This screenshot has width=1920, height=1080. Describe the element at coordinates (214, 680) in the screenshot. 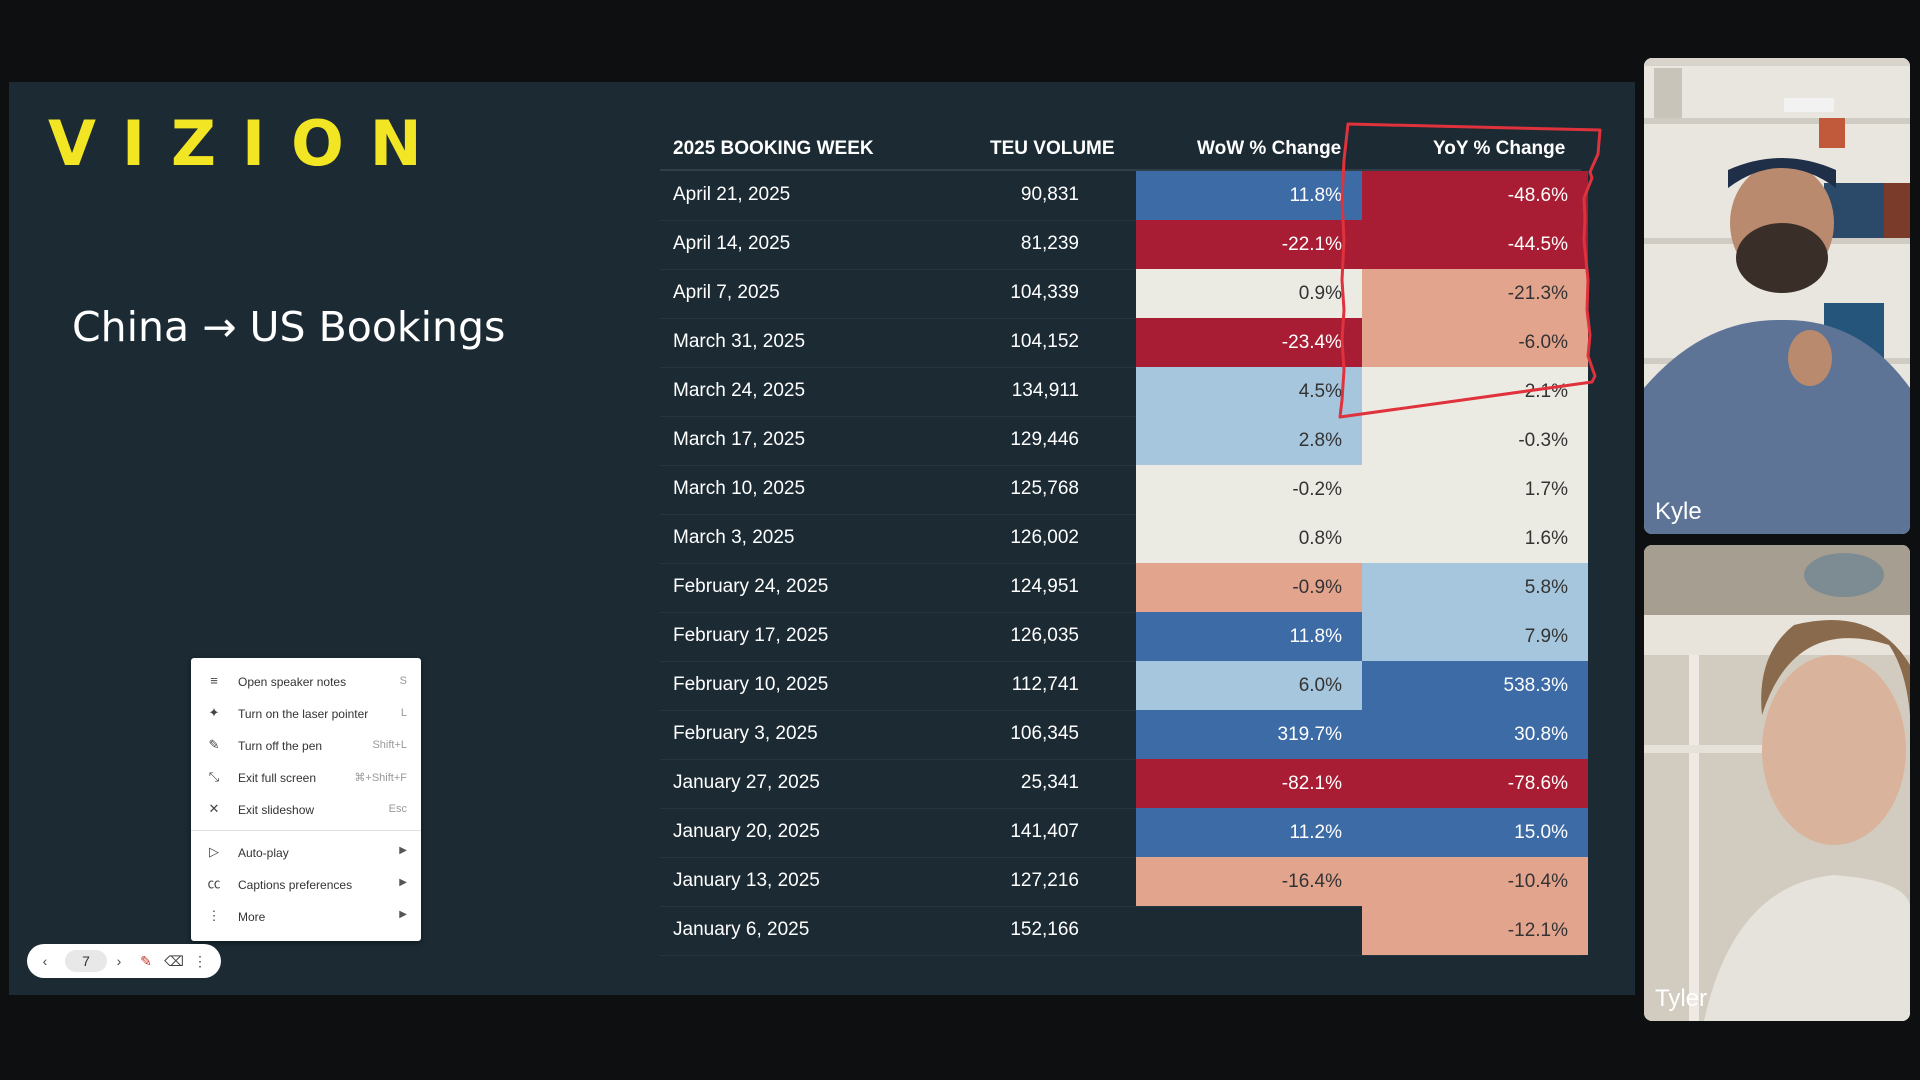

I see `notes-icon: ≡` at that location.